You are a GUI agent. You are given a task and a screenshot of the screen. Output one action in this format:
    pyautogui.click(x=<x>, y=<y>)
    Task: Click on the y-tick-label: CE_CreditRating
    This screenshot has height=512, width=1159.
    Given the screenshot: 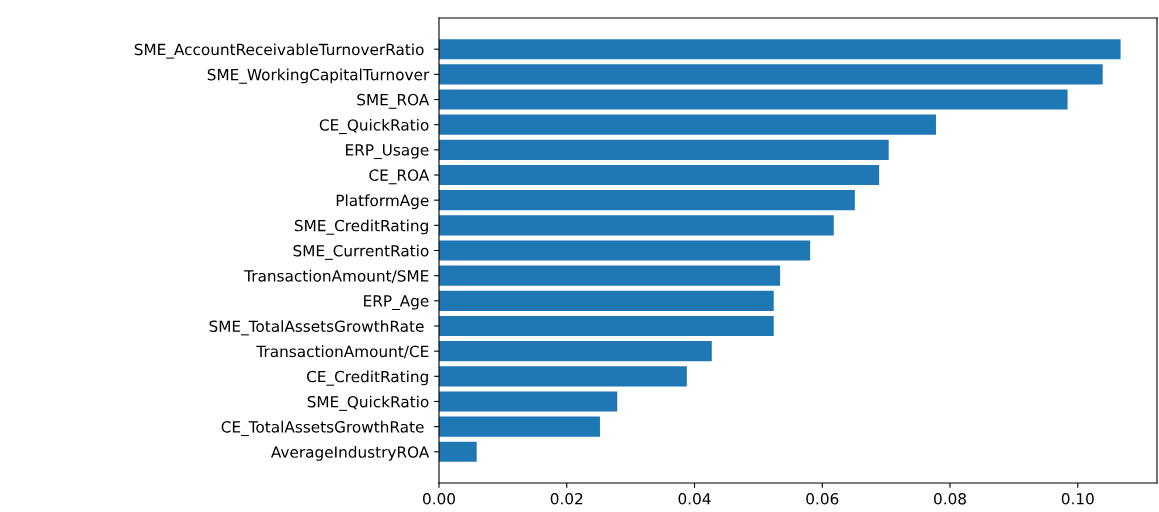 What is the action you would take?
    pyautogui.click(x=367, y=378)
    